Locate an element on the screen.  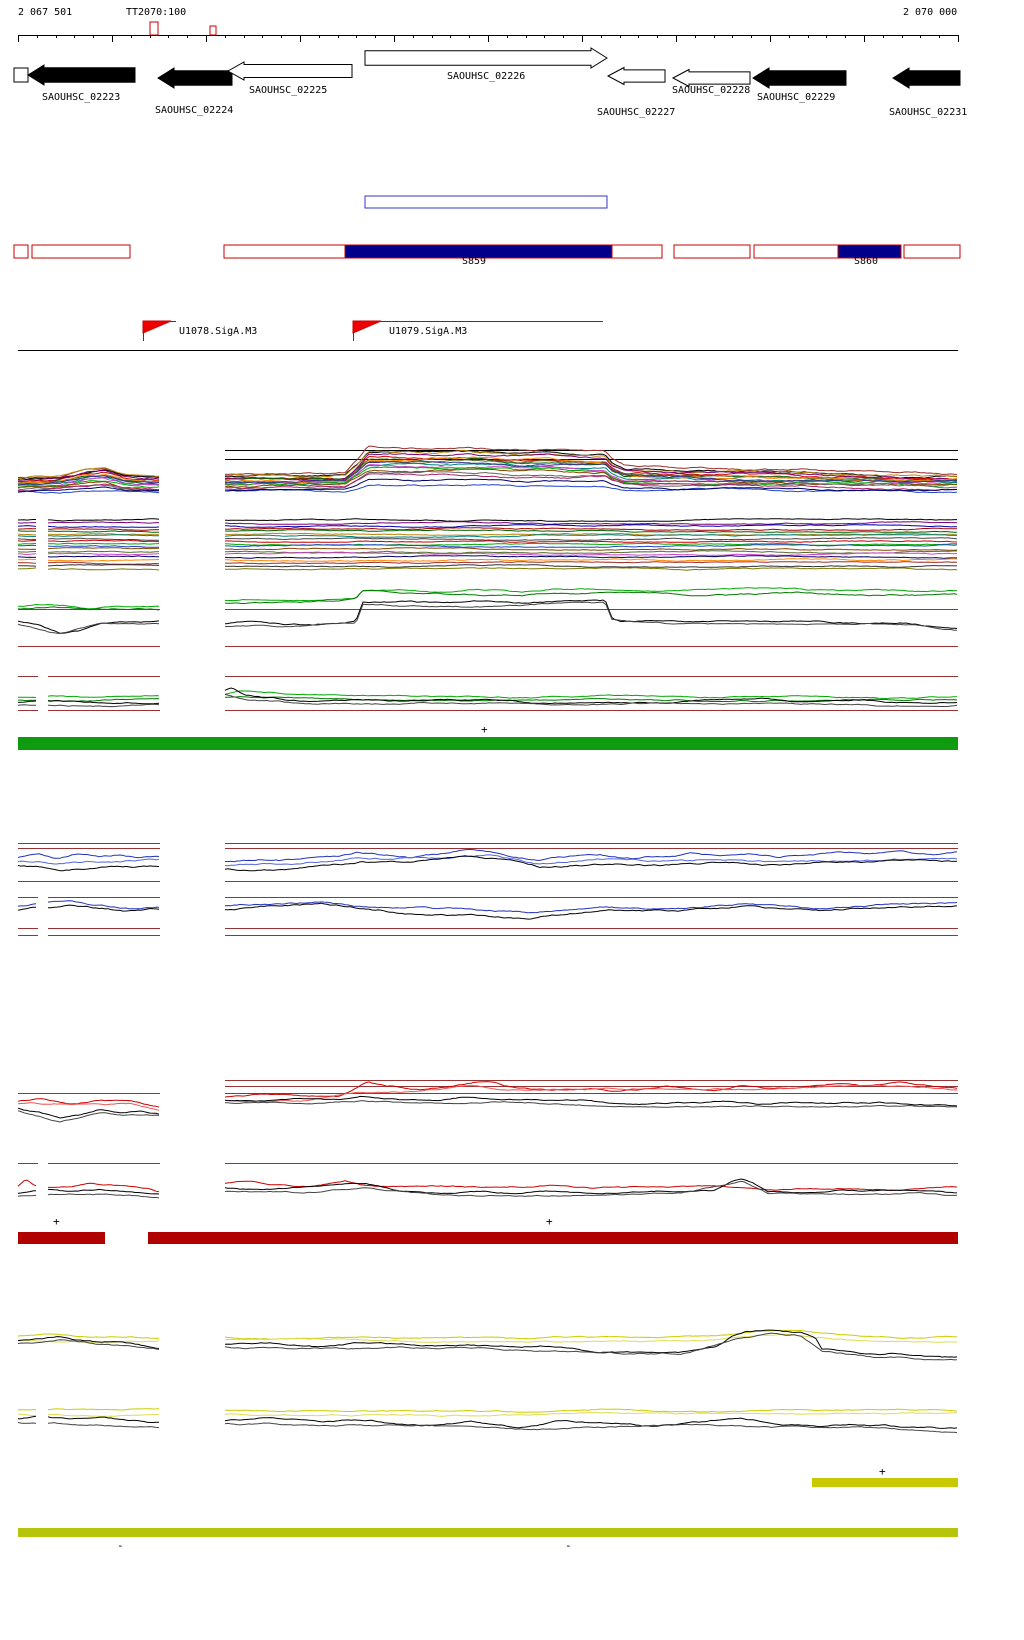
gene-label: SAOUHSC_02231 is located at coordinates (928, 112).